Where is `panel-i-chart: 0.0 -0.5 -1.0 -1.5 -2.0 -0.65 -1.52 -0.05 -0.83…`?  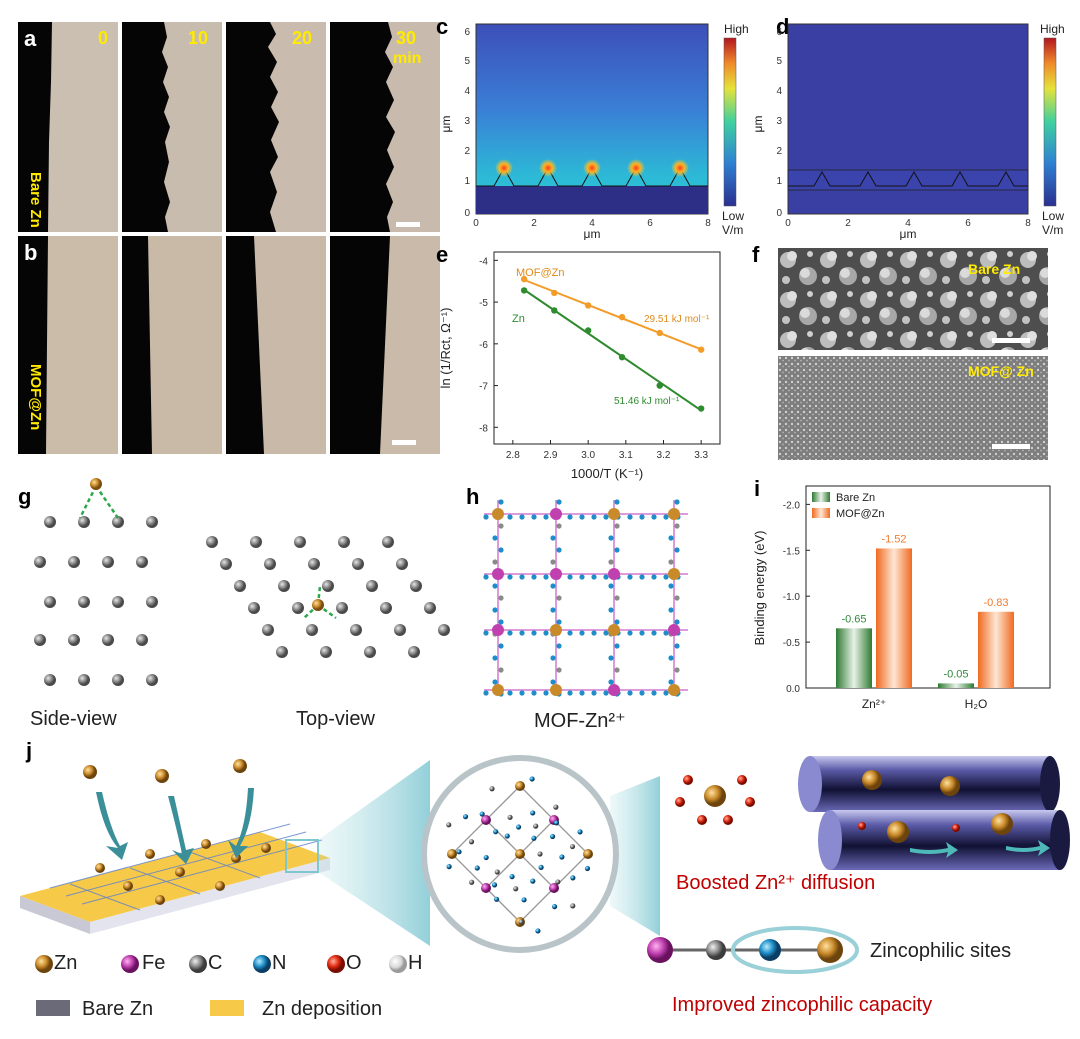 panel-i-chart: 0.0 -0.5 -1.0 -1.5 -2.0 -0.65 -1.52 -0.05 -0.83… is located at coordinates (901, 598).